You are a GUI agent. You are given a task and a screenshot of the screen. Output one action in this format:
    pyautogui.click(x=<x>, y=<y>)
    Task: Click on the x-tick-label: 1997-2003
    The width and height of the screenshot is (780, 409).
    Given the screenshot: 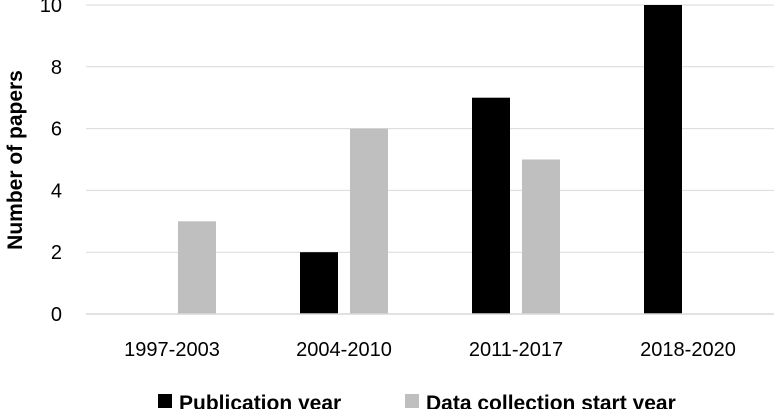 What is the action you would take?
    pyautogui.click(x=172, y=350)
    